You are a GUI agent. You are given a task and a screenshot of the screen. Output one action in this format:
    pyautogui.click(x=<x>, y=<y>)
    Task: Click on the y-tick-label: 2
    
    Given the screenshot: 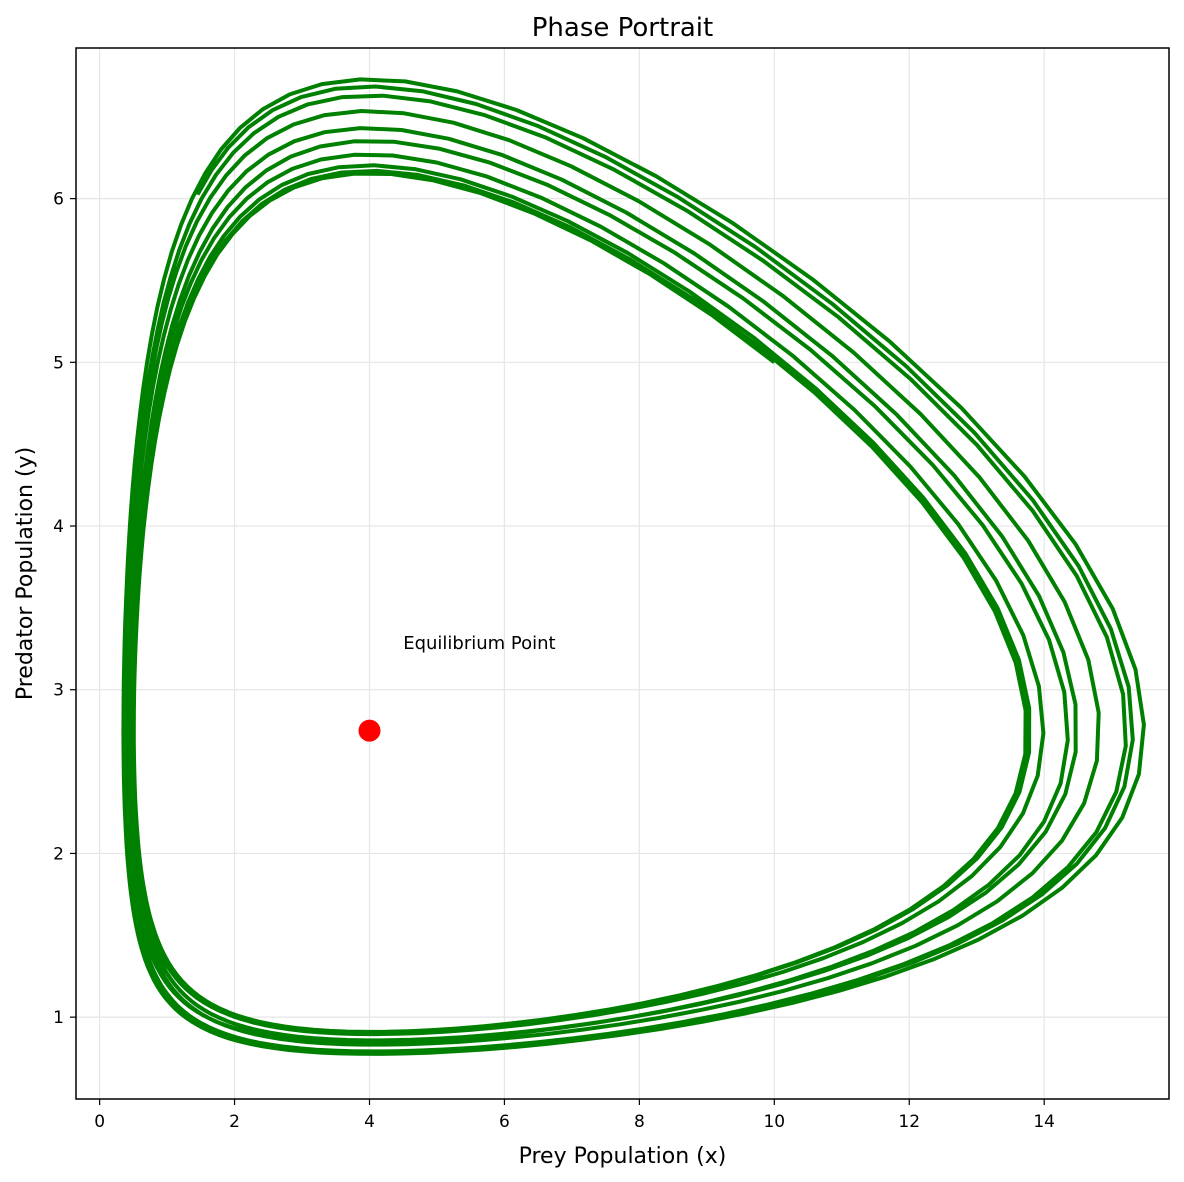 What is the action you would take?
    pyautogui.click(x=58, y=854)
    